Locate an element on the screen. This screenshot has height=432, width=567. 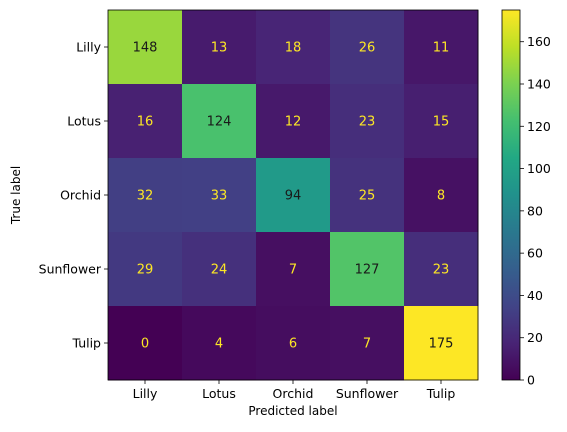
y-tick-label: Sunflower is located at coordinates (70, 269).